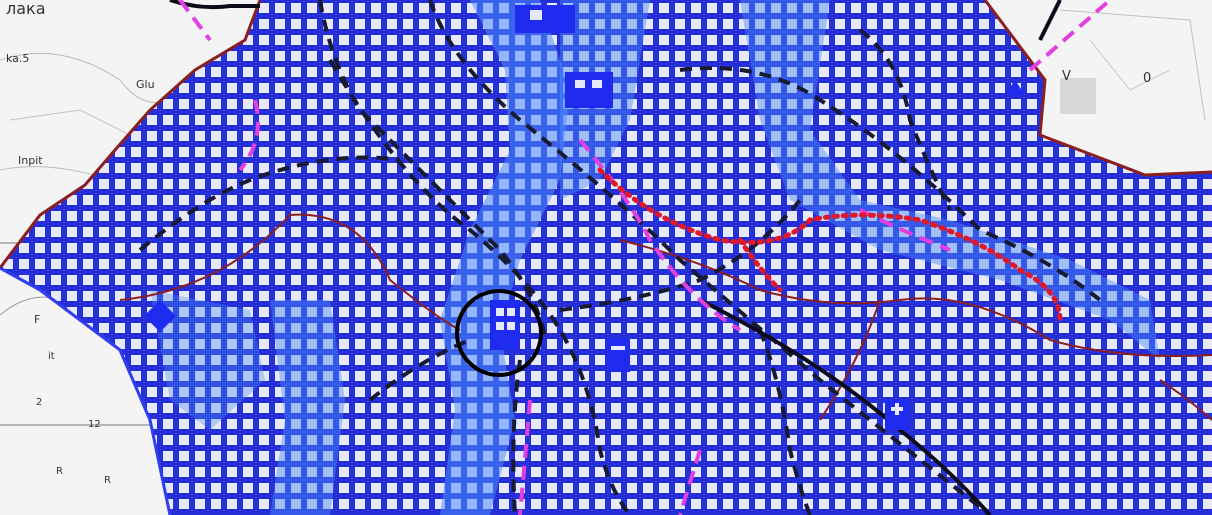  What do you see at coordinates (505, 325) in the screenshot?
I see `center-marker-icon` at bounding box center [505, 325].